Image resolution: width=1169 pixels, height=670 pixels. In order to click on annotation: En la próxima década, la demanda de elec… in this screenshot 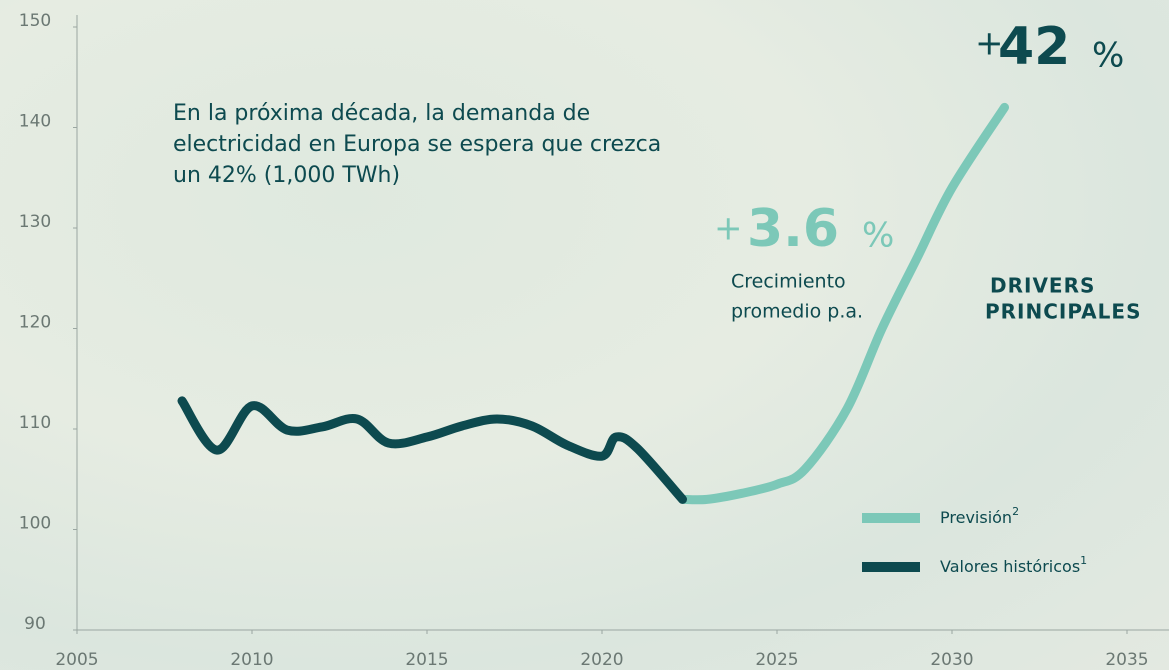, I will do `click(417, 144)`.